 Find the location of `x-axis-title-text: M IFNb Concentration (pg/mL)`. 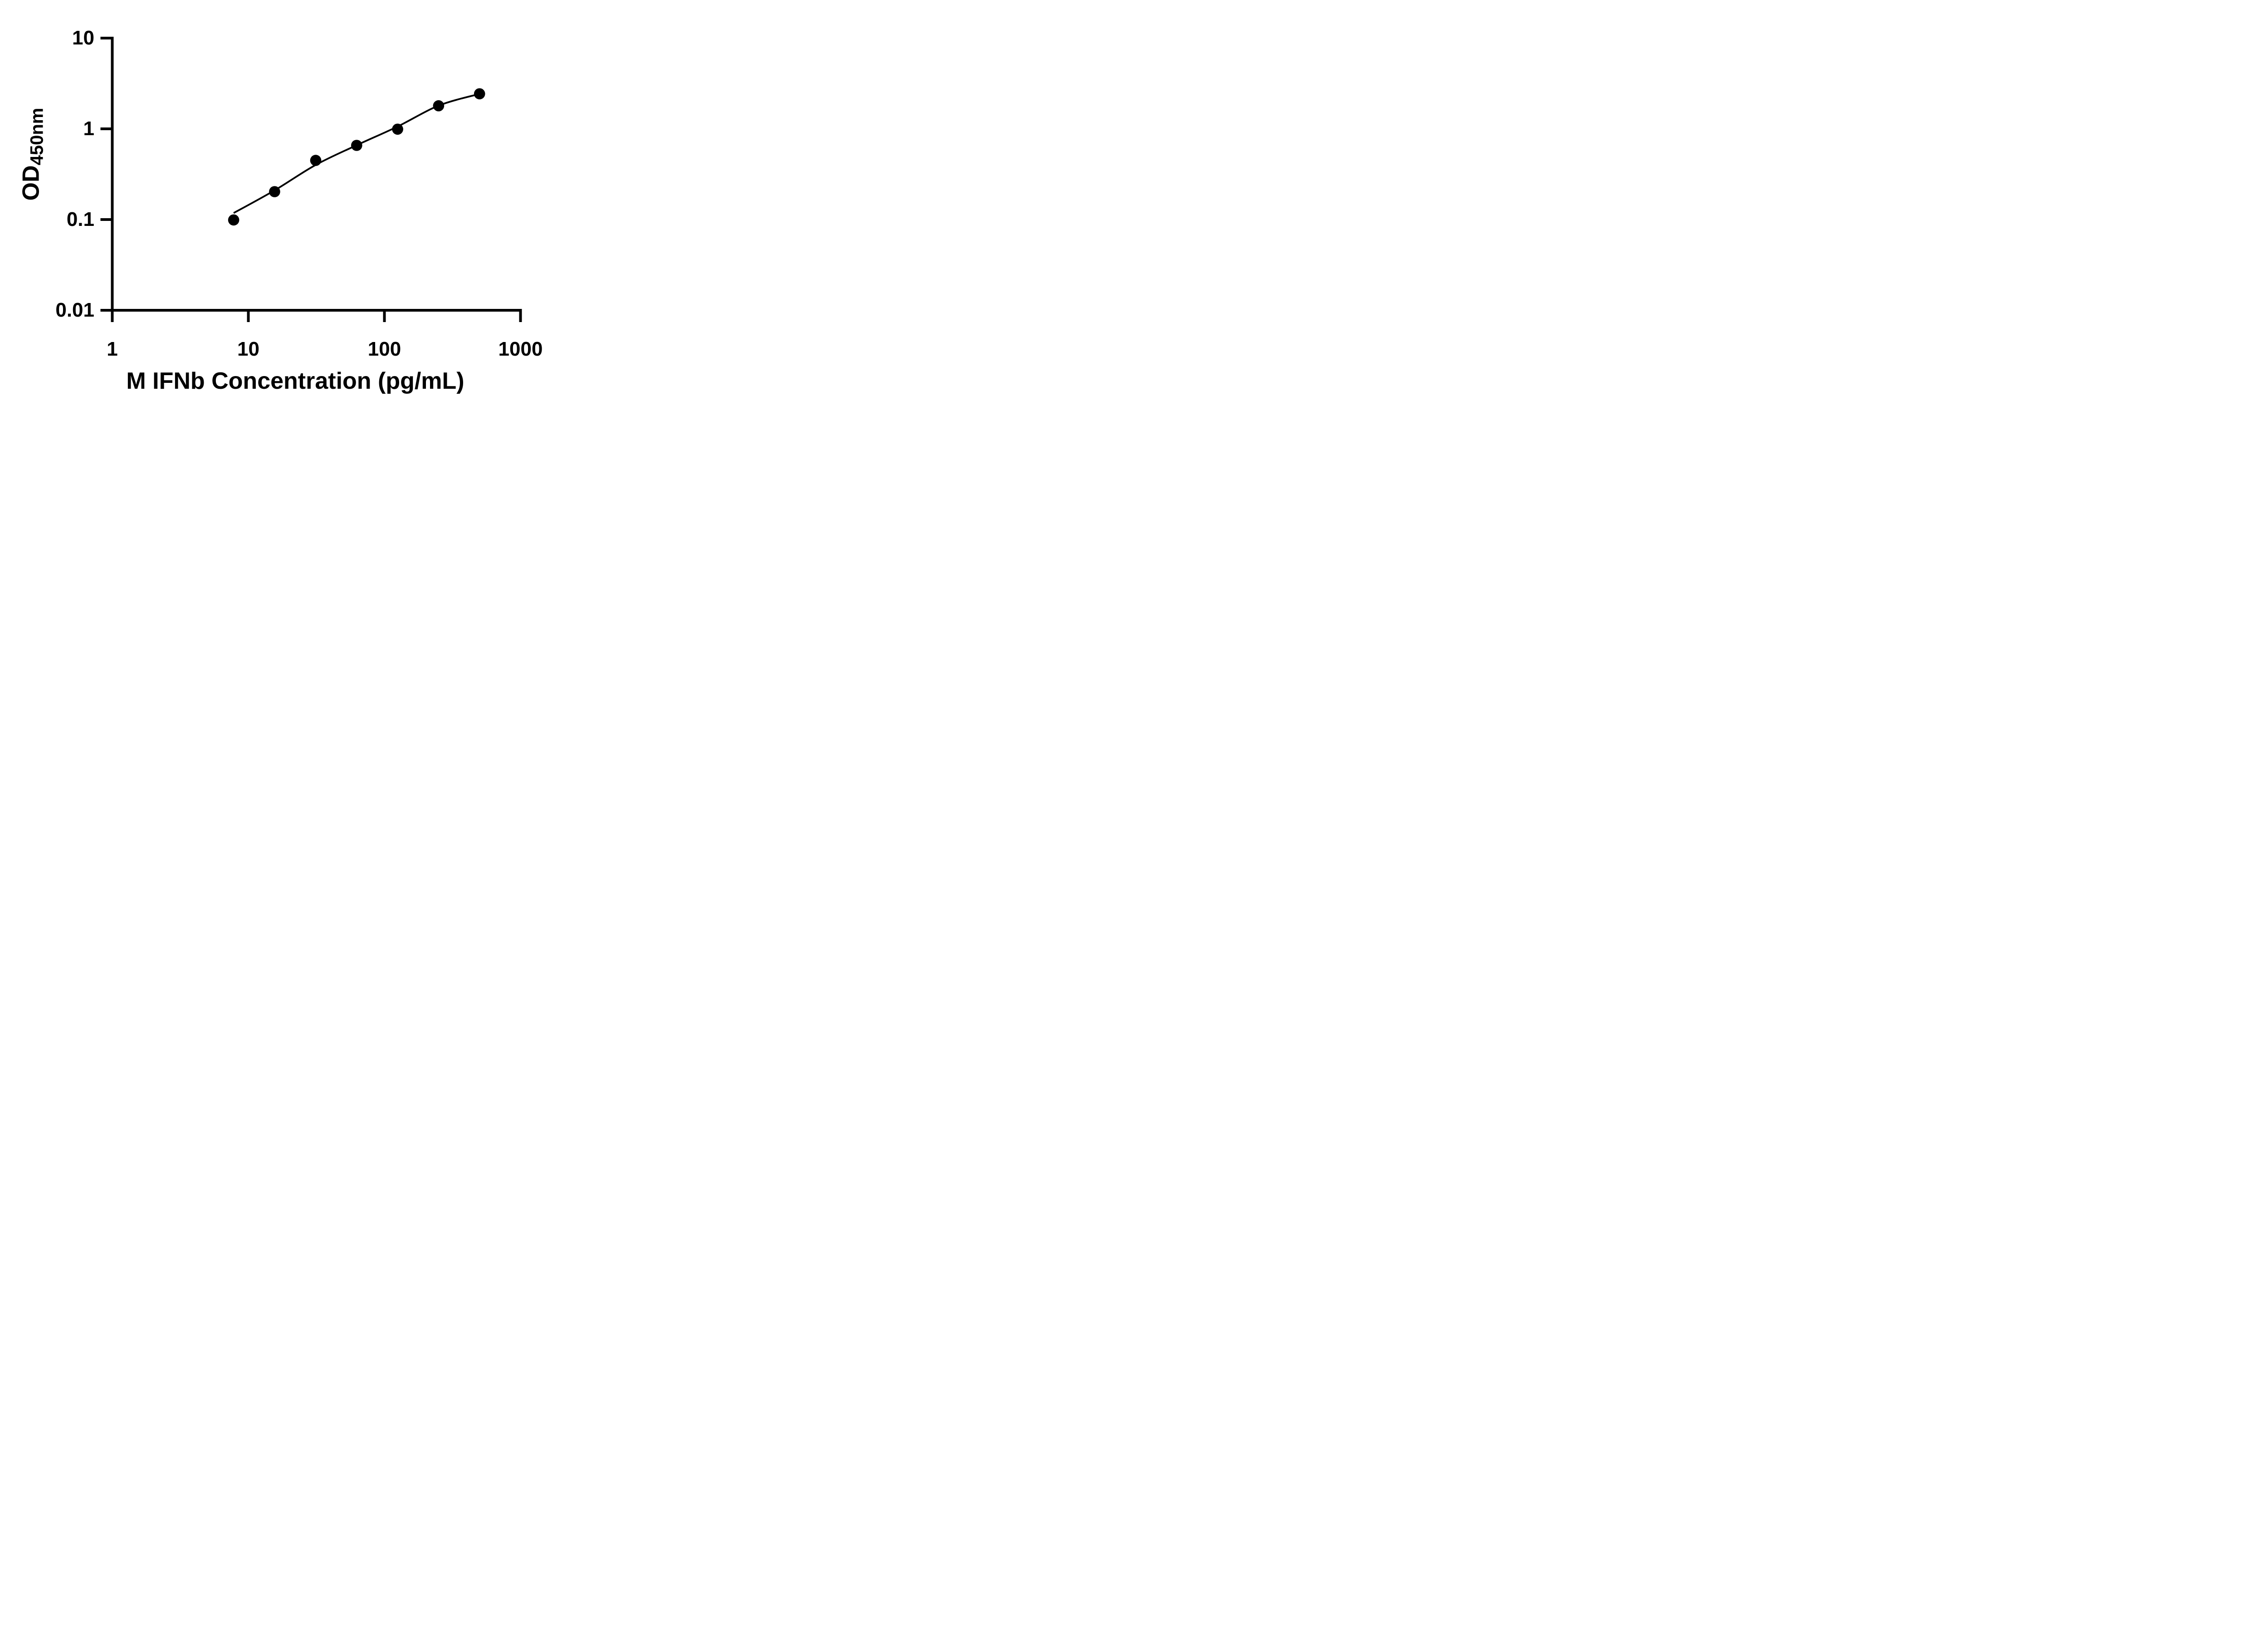

x-axis-title-text: M IFNb Concentration (pg/mL) is located at coordinates (295, 381).